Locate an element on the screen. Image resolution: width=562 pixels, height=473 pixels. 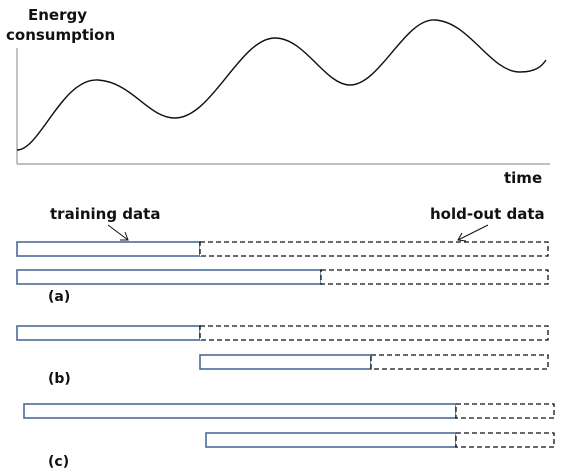
training-arrowhead is located at coordinates (124, 236).